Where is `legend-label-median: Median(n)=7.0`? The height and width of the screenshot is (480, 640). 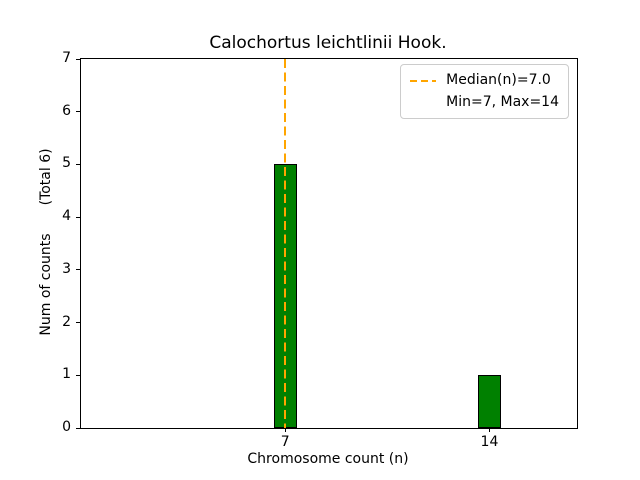
legend-label-median: Median(n)=7.0 is located at coordinates (498, 80).